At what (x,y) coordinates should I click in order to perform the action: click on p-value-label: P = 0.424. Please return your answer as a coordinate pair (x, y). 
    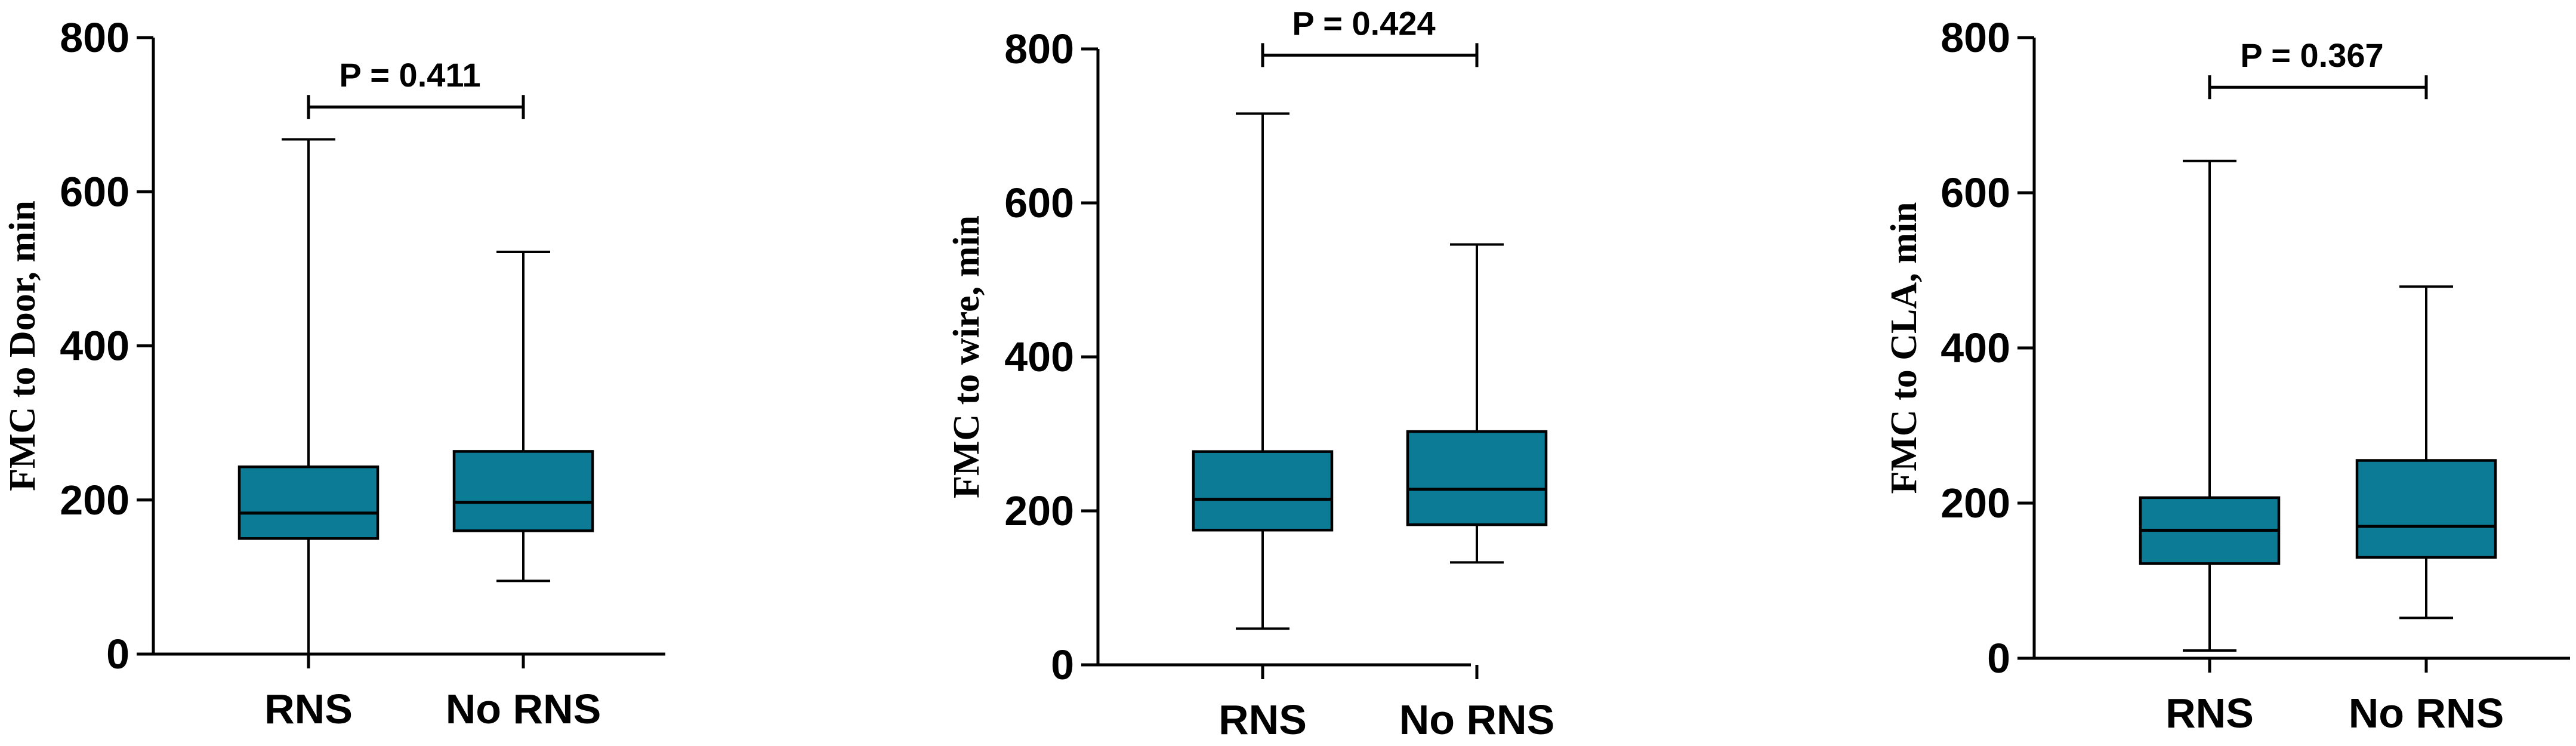
    Looking at the image, I should click on (1364, 23).